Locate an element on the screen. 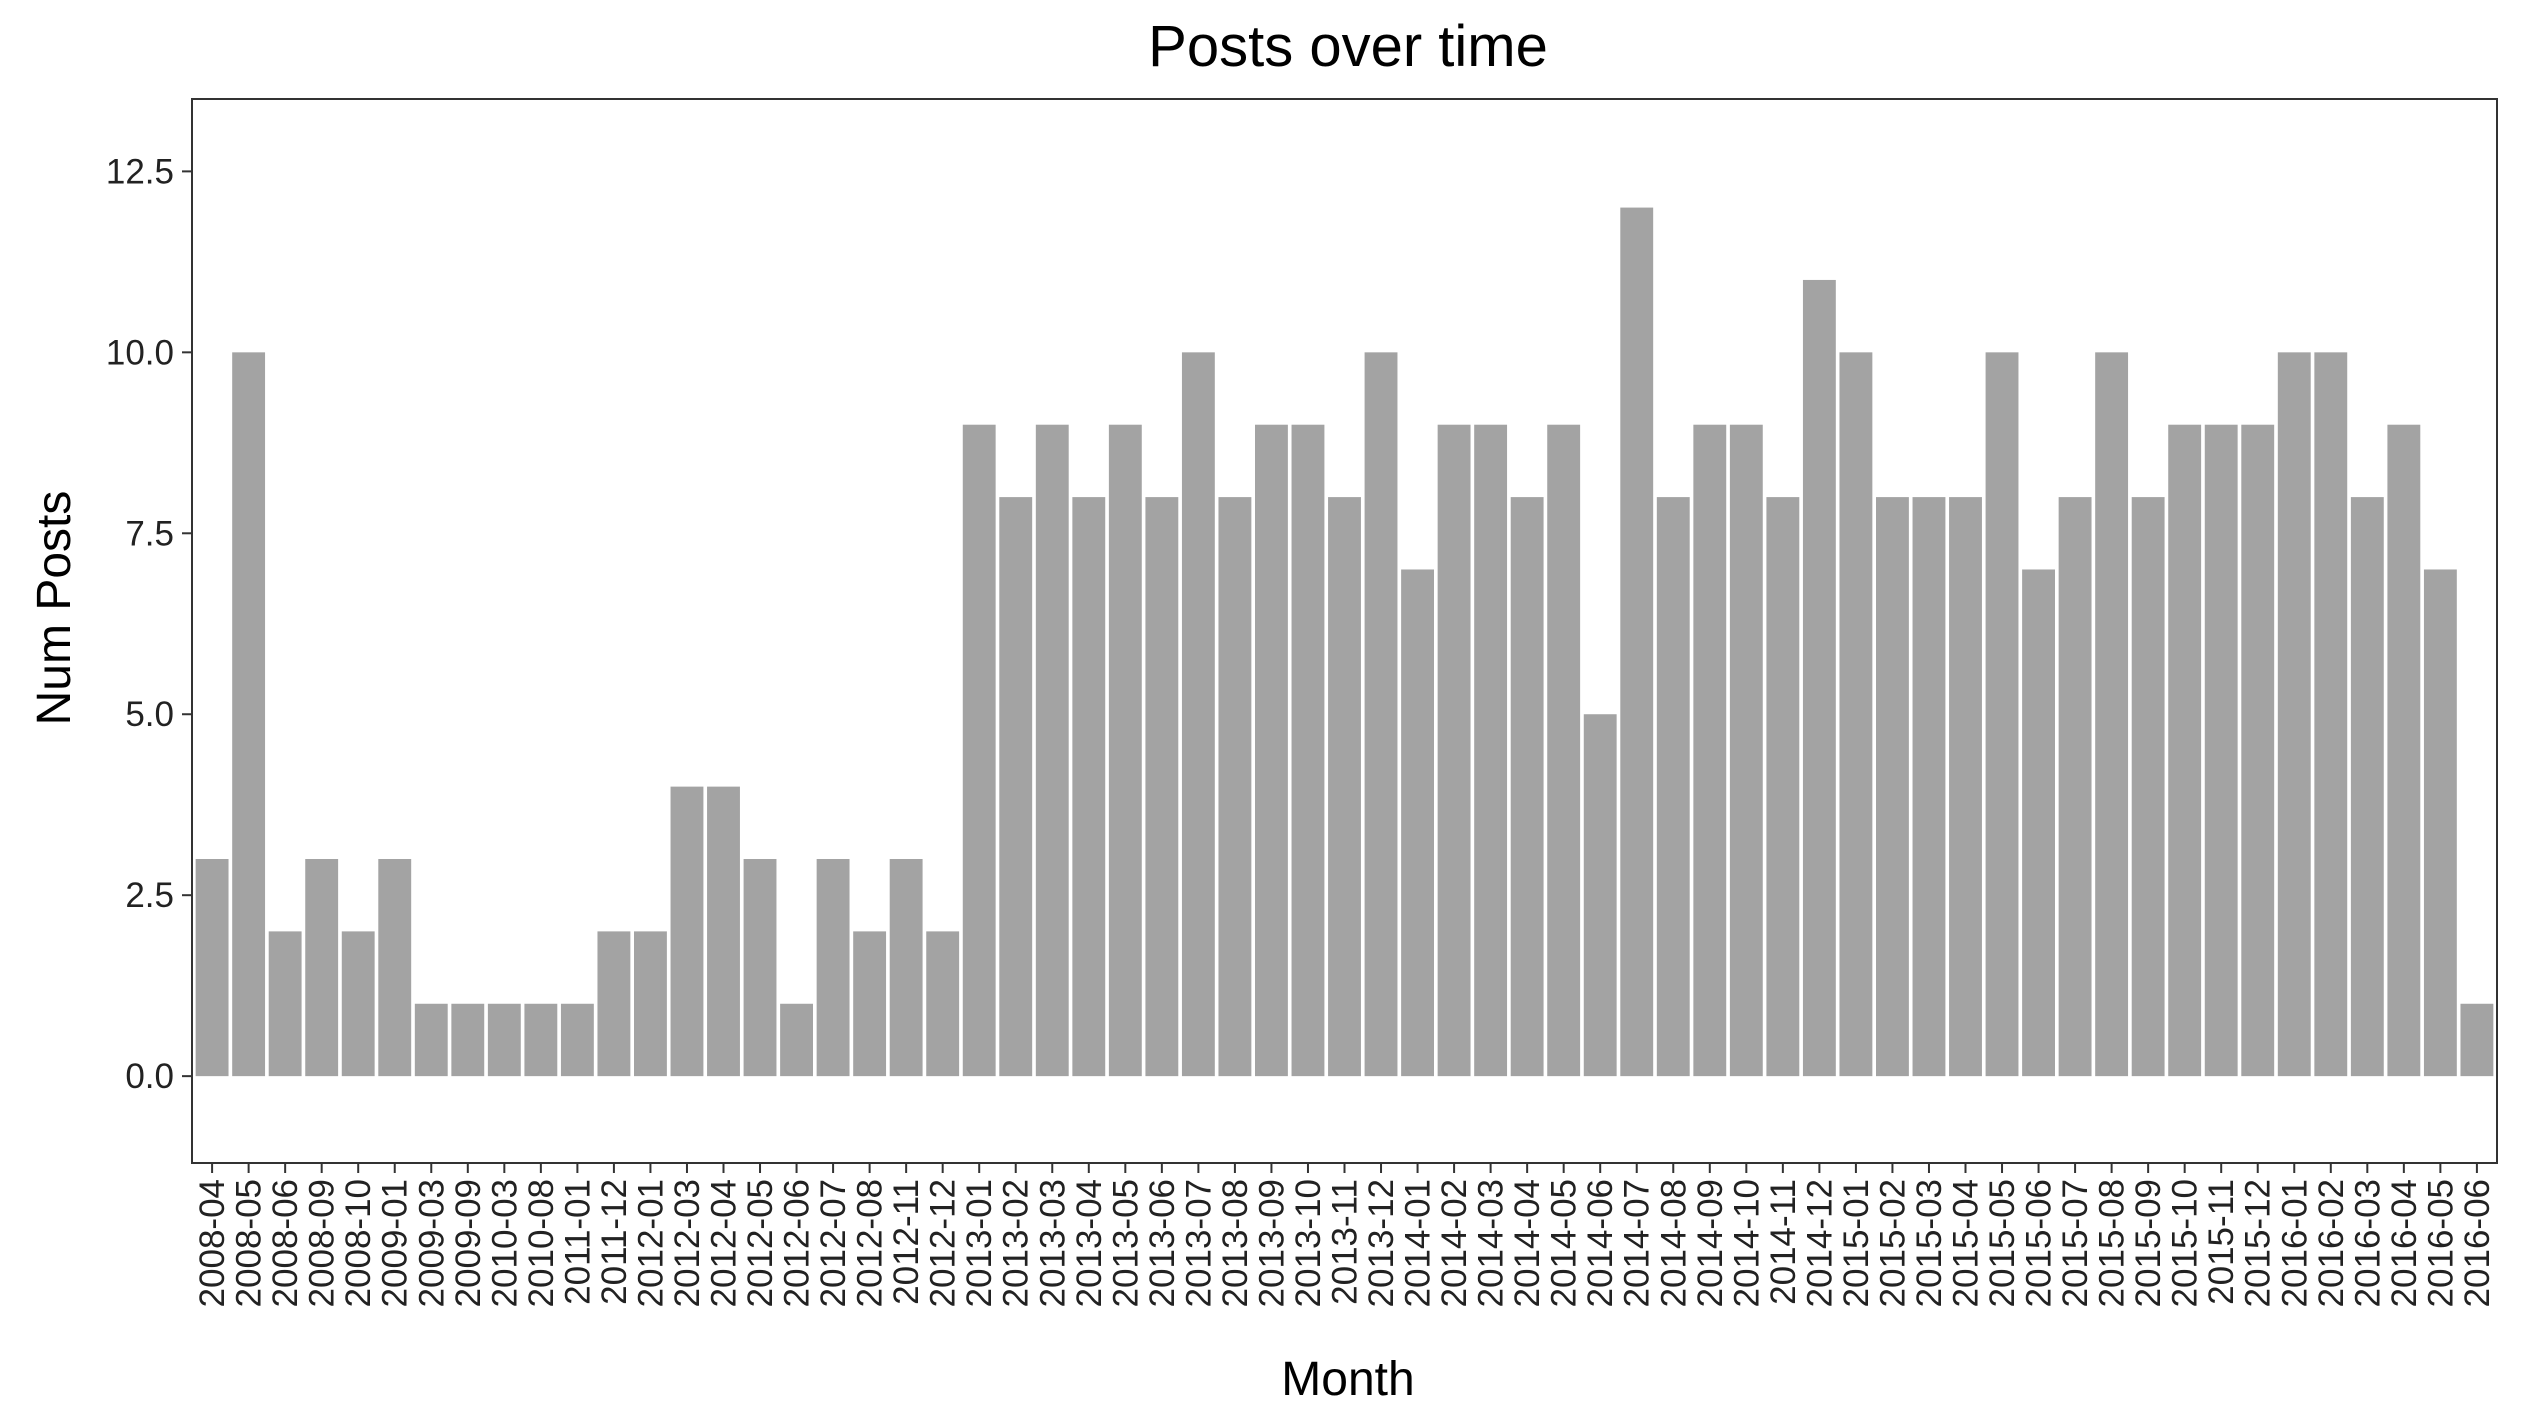 The height and width of the screenshot is (1425, 2525). x-tick-label: 2015-02 is located at coordinates (1892, 1243).